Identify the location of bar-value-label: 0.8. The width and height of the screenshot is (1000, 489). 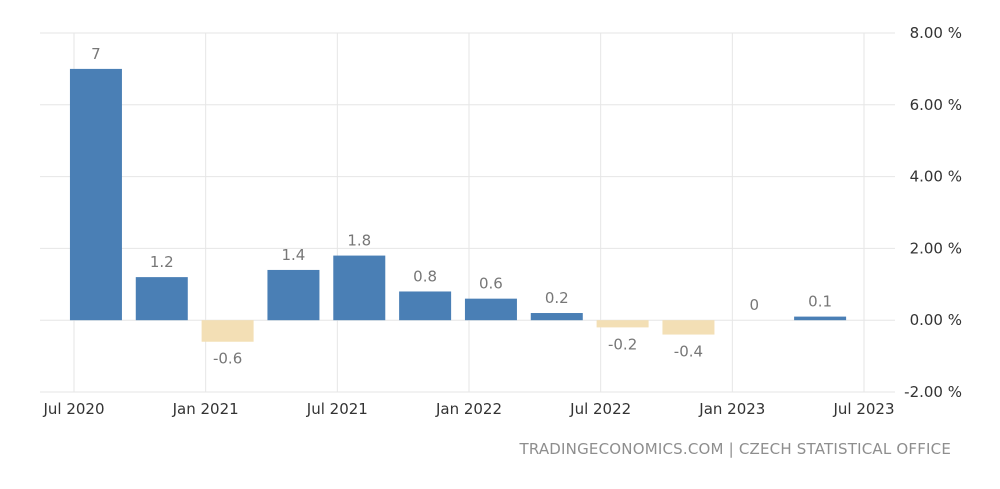
(425, 276).